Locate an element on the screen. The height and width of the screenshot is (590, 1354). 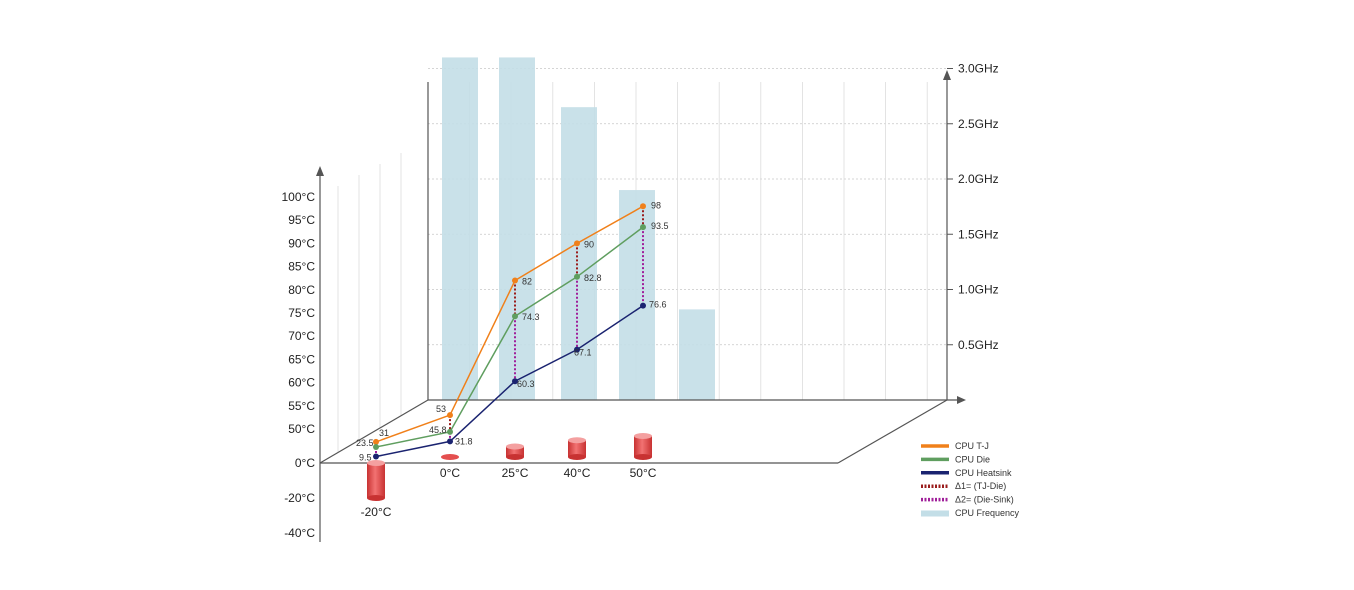
data-label: 82 is located at coordinates (527, 282).